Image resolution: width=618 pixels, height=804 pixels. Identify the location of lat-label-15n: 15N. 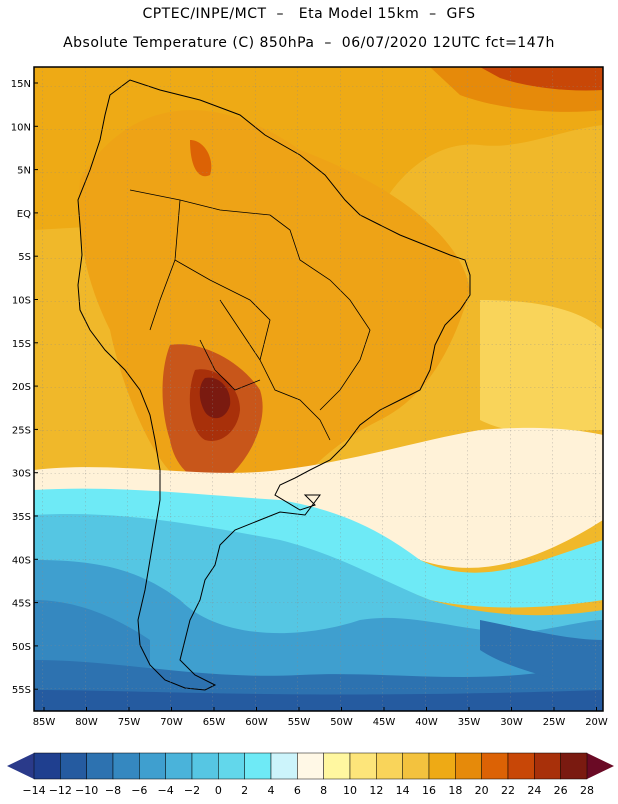
(21, 84).